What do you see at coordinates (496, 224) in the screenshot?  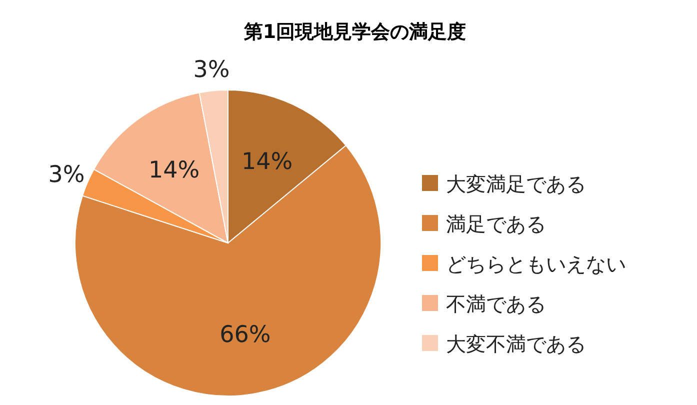 I see `legend-label: 満足である` at bounding box center [496, 224].